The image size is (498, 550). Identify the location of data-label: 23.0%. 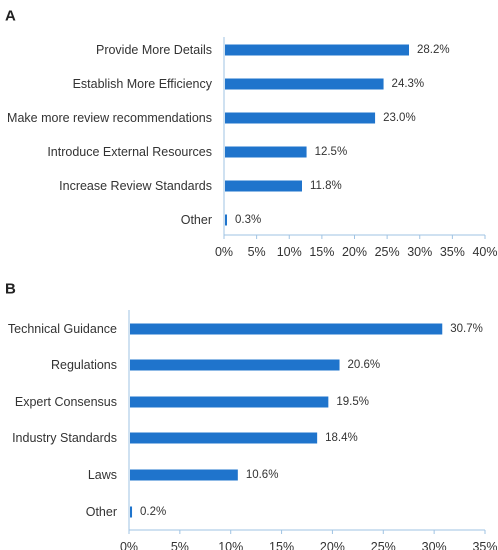
(399, 118).